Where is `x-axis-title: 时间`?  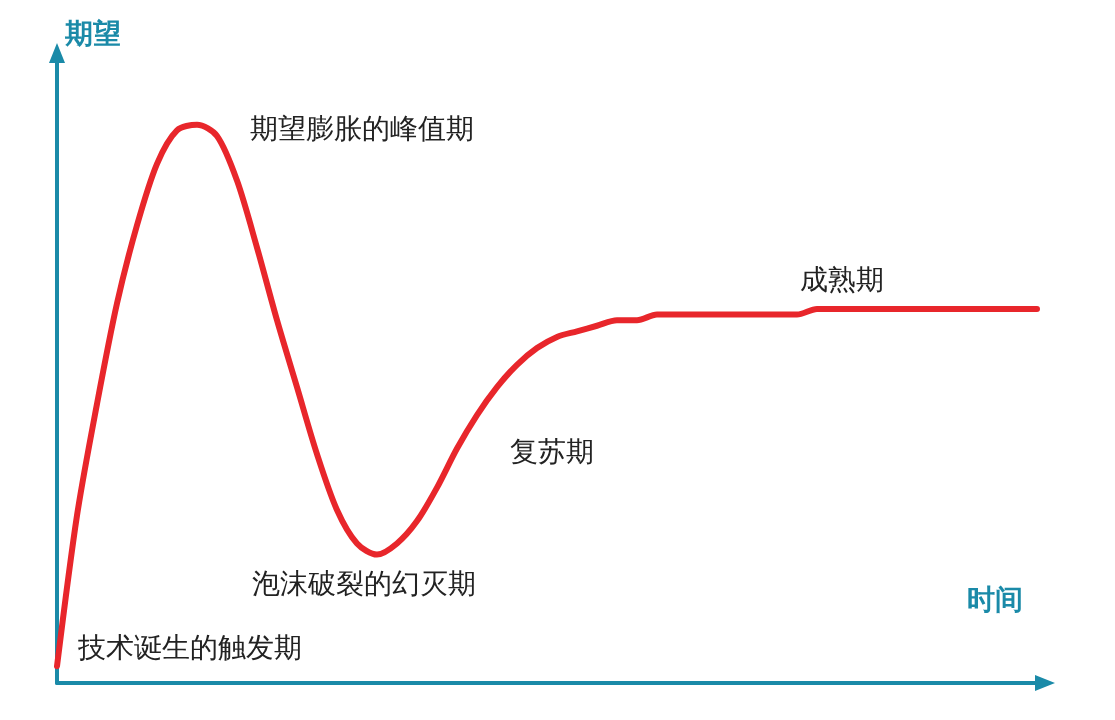
x-axis-title: 时间 is located at coordinates (995, 599).